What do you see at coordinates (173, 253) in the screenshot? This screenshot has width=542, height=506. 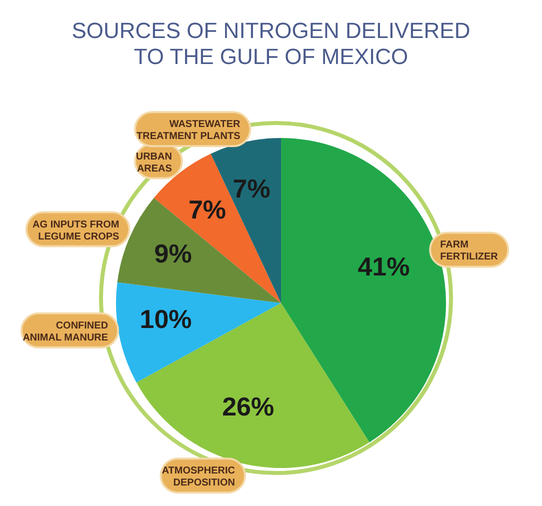 I see `data-label: 9%` at bounding box center [173, 253].